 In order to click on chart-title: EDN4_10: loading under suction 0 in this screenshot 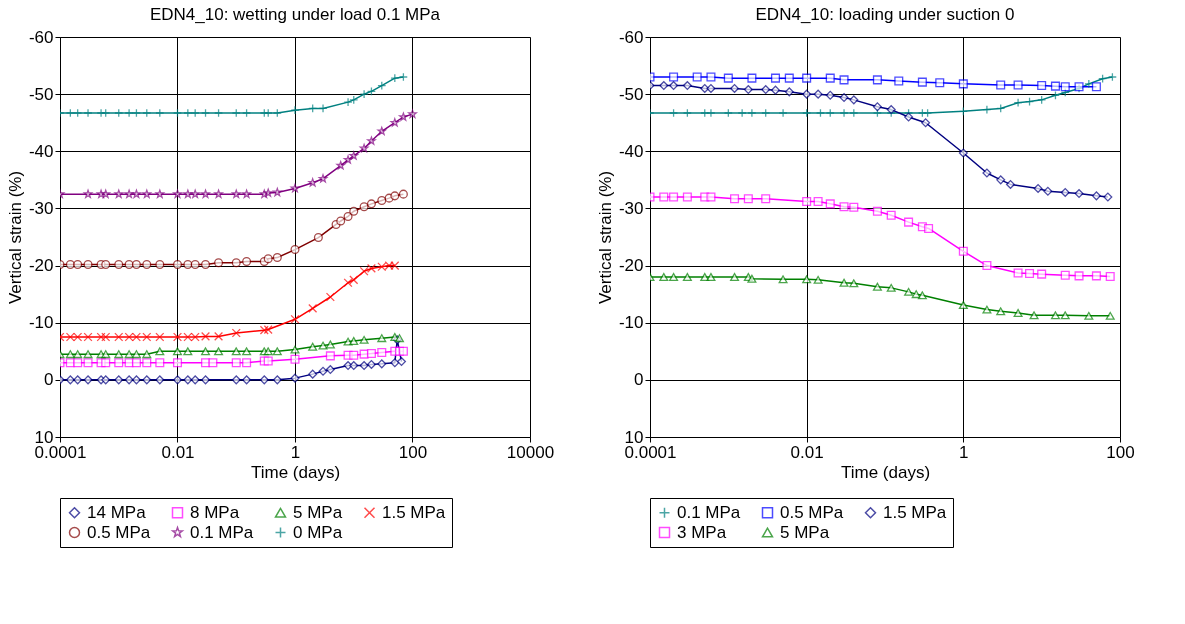, I will do `click(885, 14)`.